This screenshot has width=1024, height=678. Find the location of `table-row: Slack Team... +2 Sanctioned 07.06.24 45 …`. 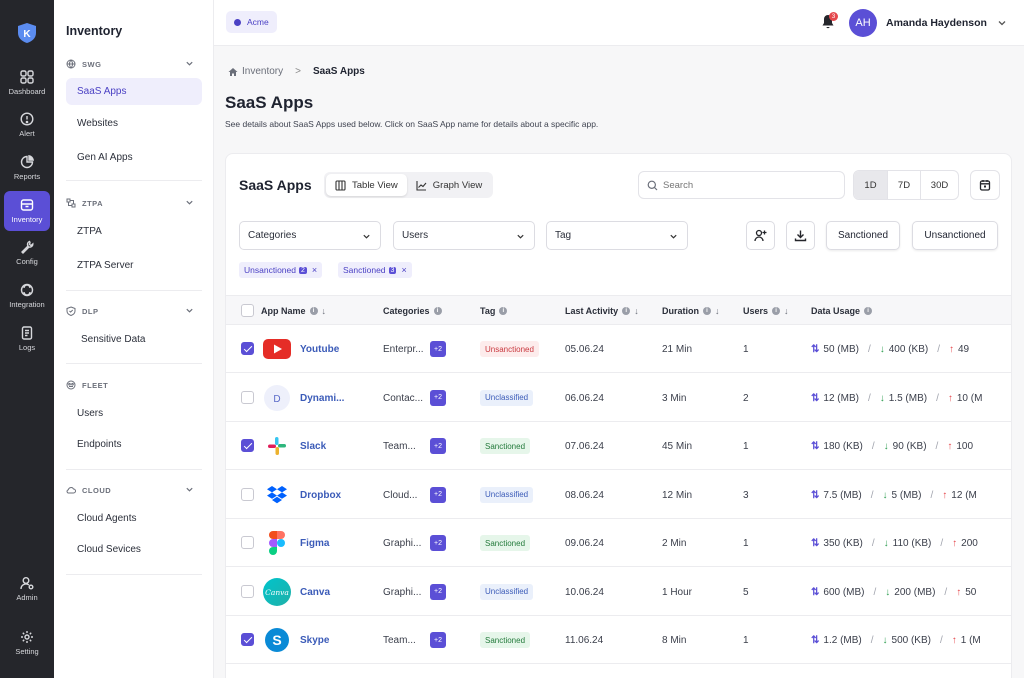

table-row: Slack Team... +2 Sanctioned 07.06.24 45 … is located at coordinates (618, 446).